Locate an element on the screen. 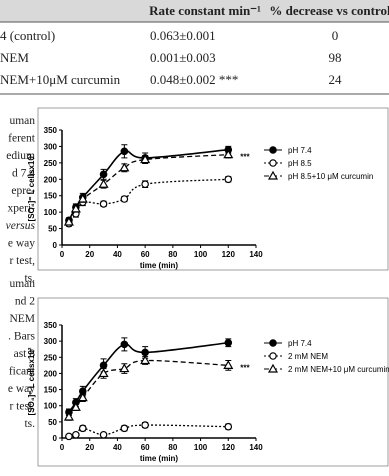 Image resolution: width=389 pixels, height=476 pixels. caption-fragment: e way is located at coordinates (21, 389).